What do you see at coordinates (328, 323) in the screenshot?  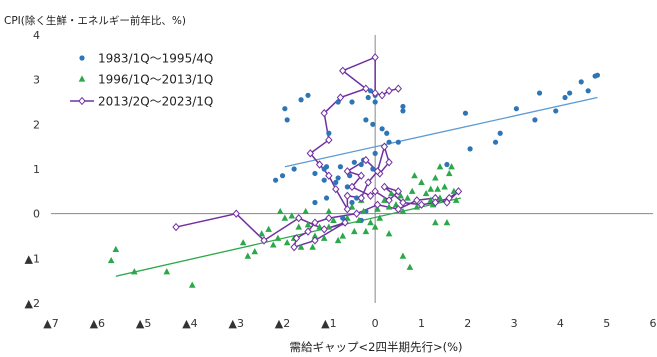 I see `x-tick-label: ▲1` at bounding box center [328, 323].